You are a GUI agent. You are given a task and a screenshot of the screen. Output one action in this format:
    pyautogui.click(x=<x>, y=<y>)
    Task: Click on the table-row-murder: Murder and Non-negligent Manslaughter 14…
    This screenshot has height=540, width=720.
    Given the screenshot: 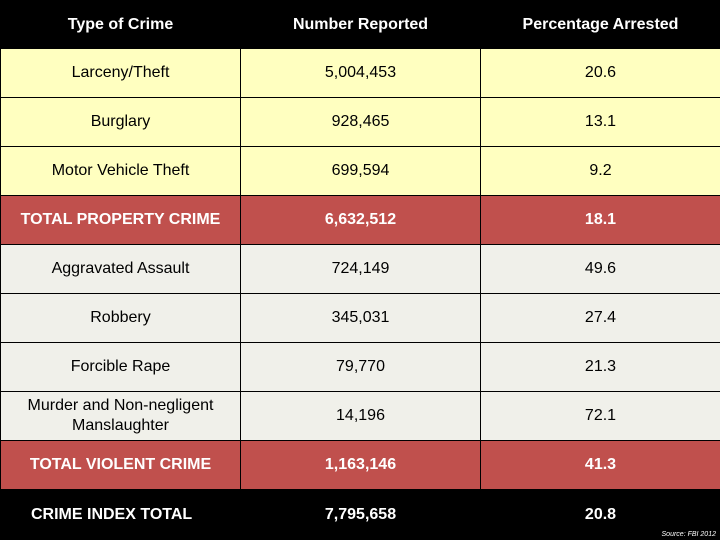 What is the action you would take?
    pyautogui.click(x=360, y=416)
    